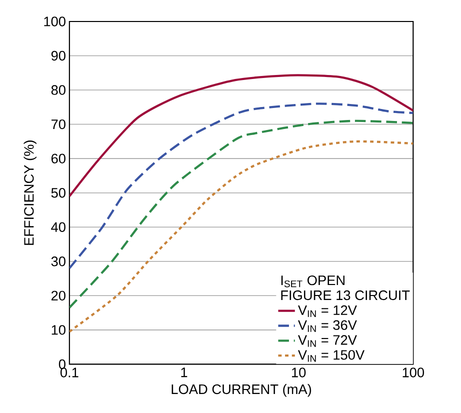  I want to click on y-tick-label: 70, so click(58, 124).